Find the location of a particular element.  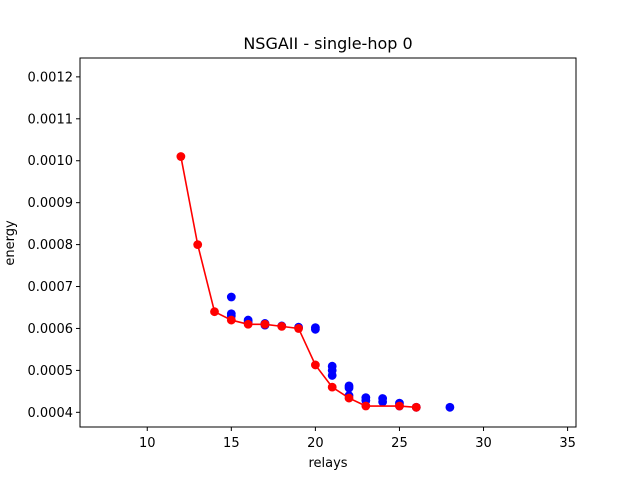

y-axis-label: energy is located at coordinates (10, 243).